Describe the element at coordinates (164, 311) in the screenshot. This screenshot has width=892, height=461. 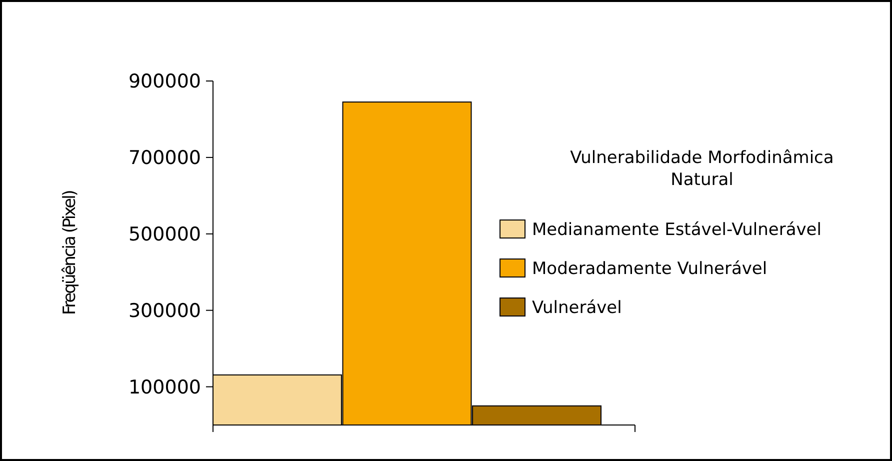
I see `y-tick-label: 300000` at that location.